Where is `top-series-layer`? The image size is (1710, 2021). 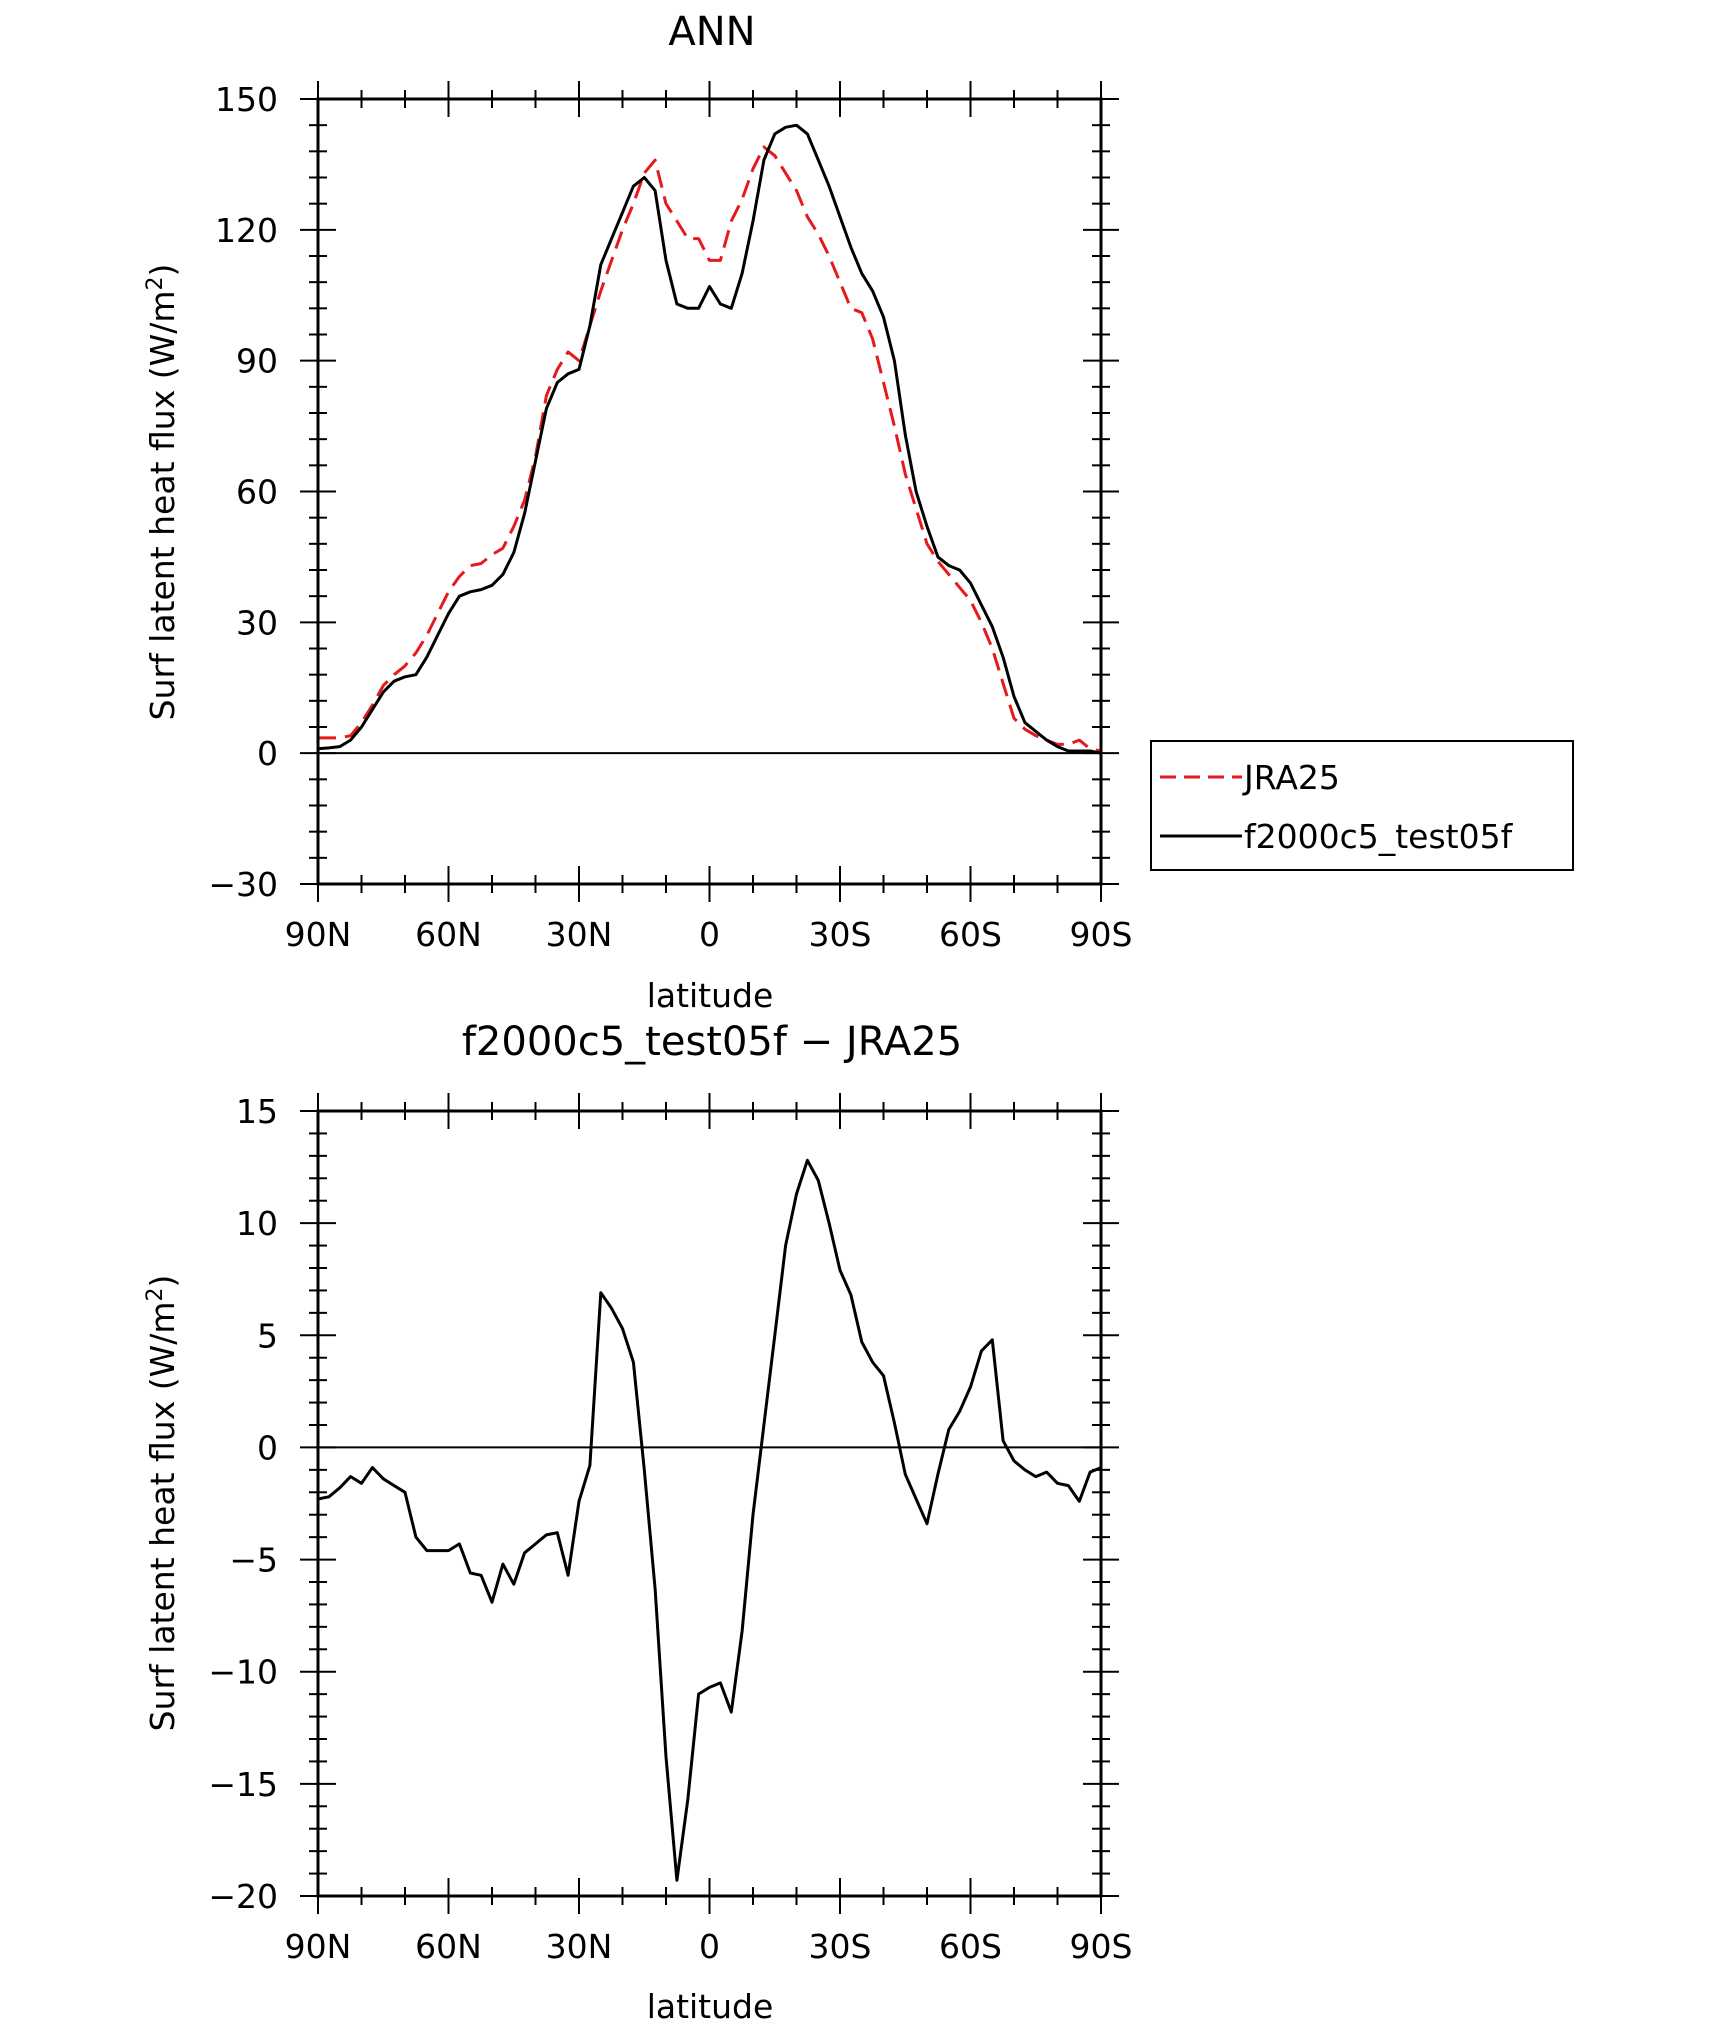 top-series-layer is located at coordinates (709, 439).